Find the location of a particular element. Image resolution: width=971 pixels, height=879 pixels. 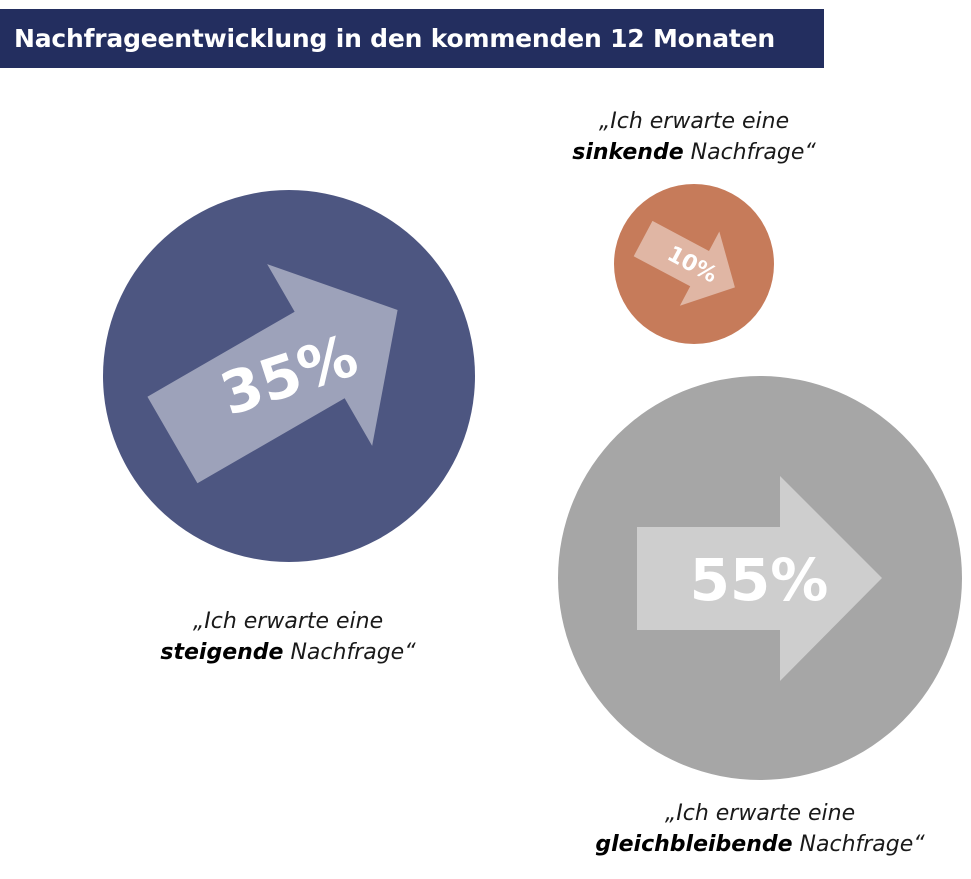

caption-falling-line1: „Ich erwarte eine is located at coordinates (694, 121).